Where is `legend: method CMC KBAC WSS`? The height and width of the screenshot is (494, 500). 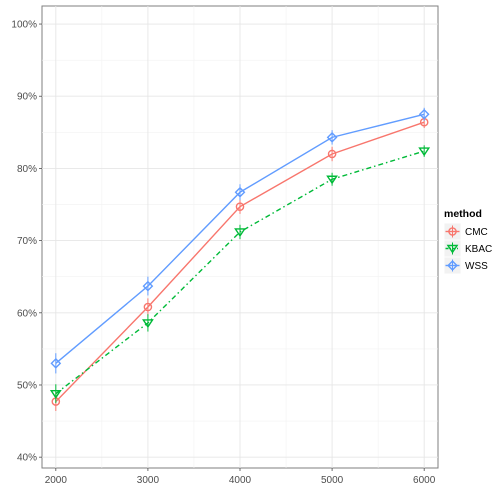
legend: method CMC KBAC WSS is located at coordinates (467, 241).